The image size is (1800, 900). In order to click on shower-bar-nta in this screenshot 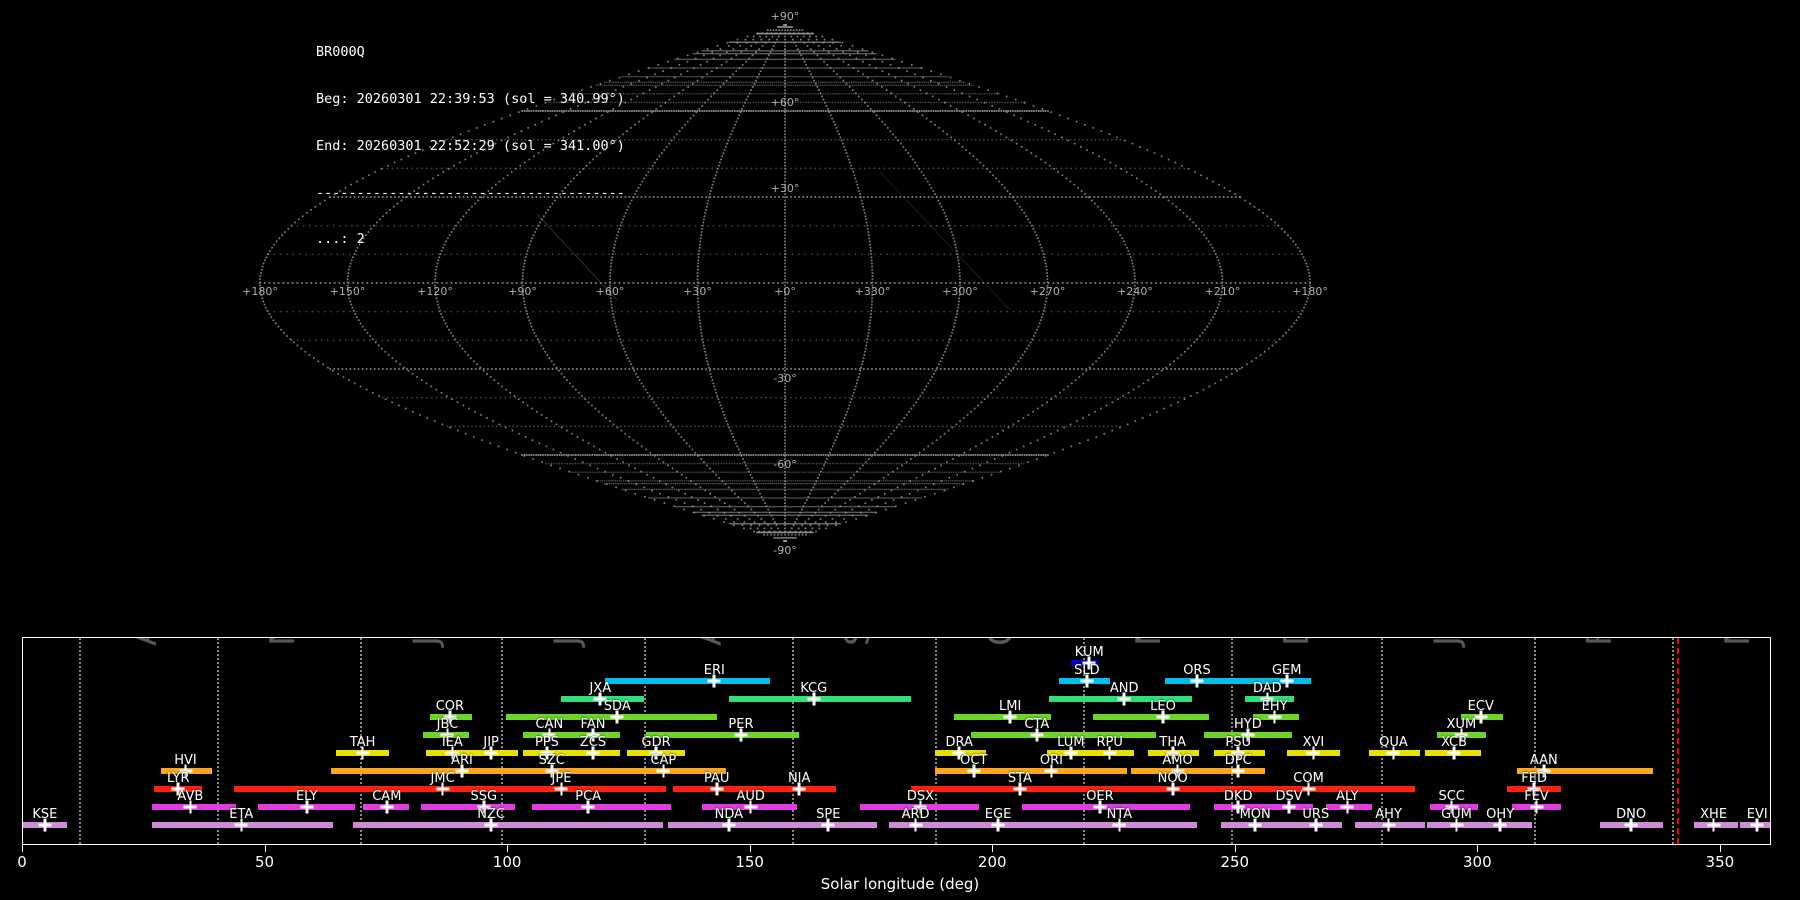, I will do `click(1124, 825)`.